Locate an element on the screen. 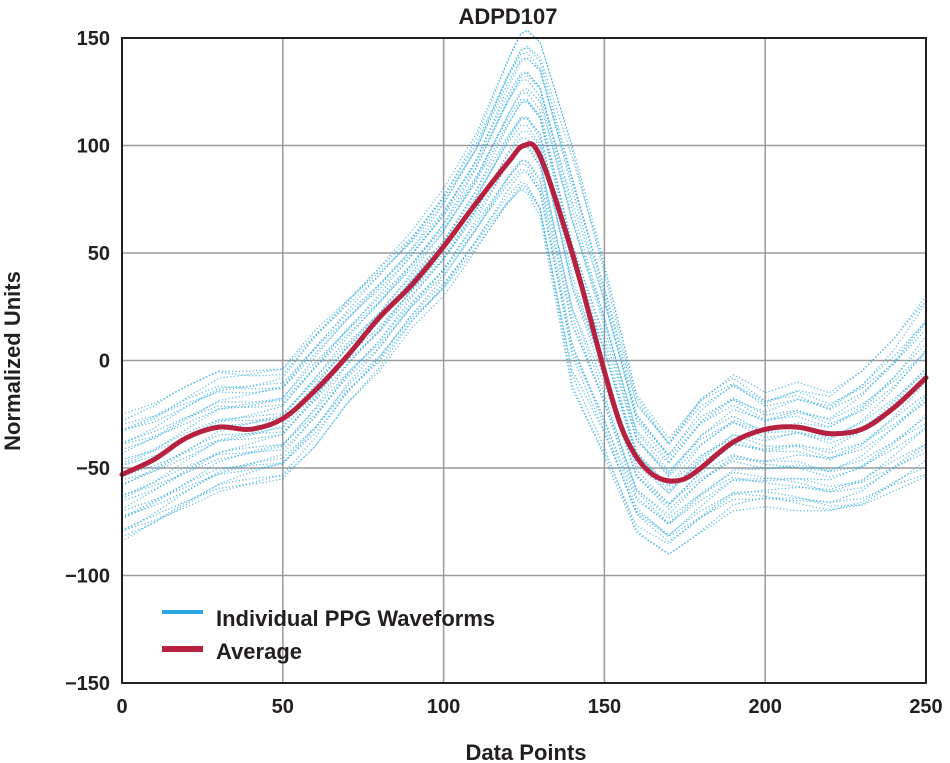  x-tick-label: 0 is located at coordinates (121, 707).